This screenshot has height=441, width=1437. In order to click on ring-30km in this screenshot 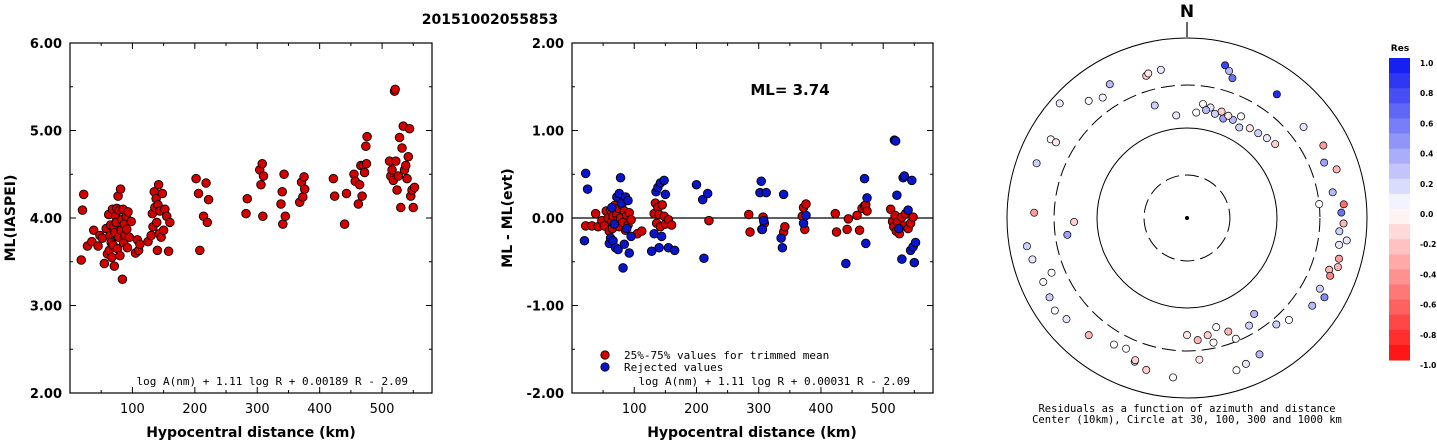, I will do `click(1187, 218)`.